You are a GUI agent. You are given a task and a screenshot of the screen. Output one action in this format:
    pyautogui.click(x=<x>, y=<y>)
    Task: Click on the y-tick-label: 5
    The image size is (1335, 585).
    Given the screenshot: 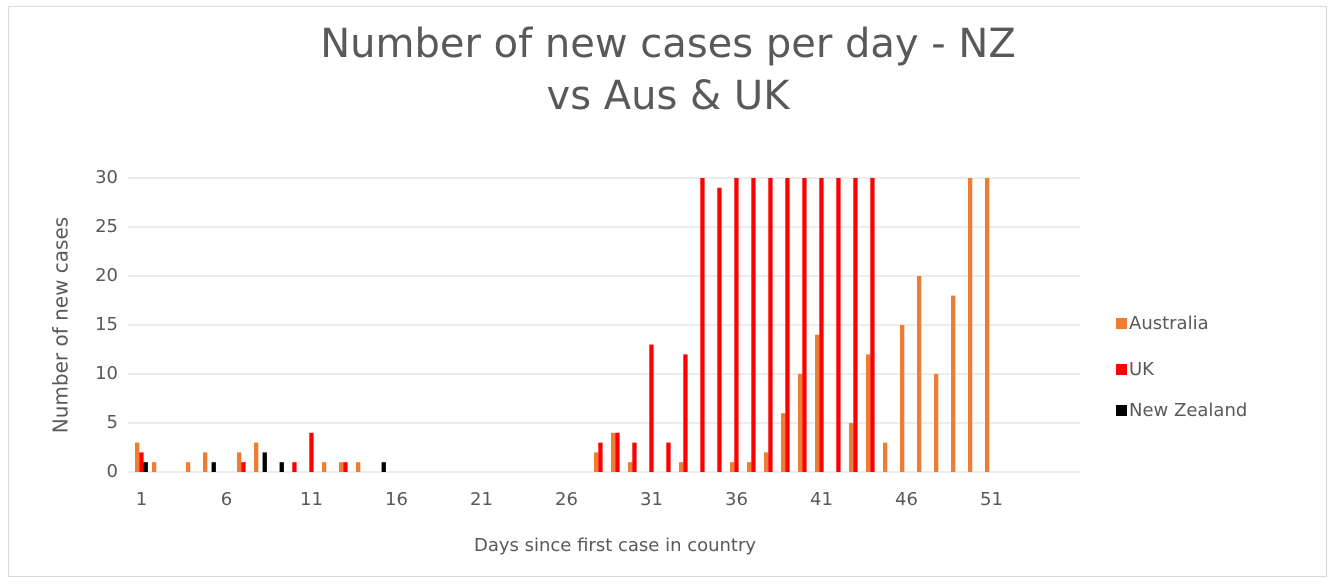 What is the action you would take?
    pyautogui.click(x=112, y=422)
    